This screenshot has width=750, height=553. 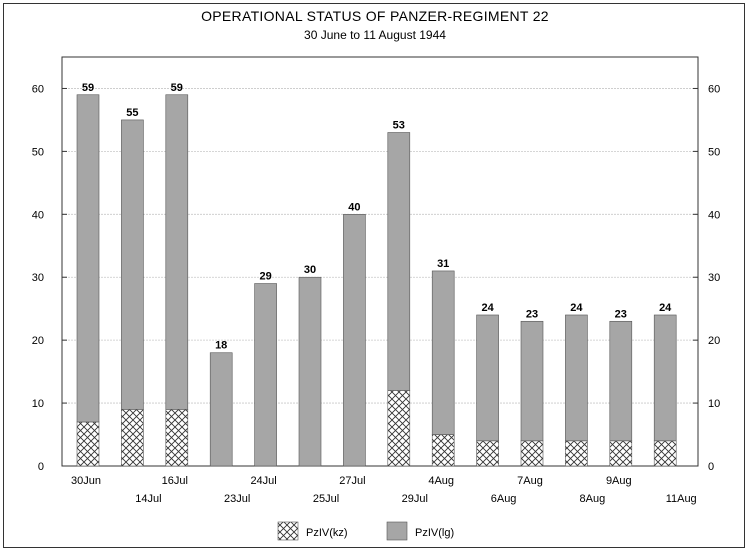 I want to click on legend: PzIV(kz) PzIV(lg), so click(x=365, y=531).